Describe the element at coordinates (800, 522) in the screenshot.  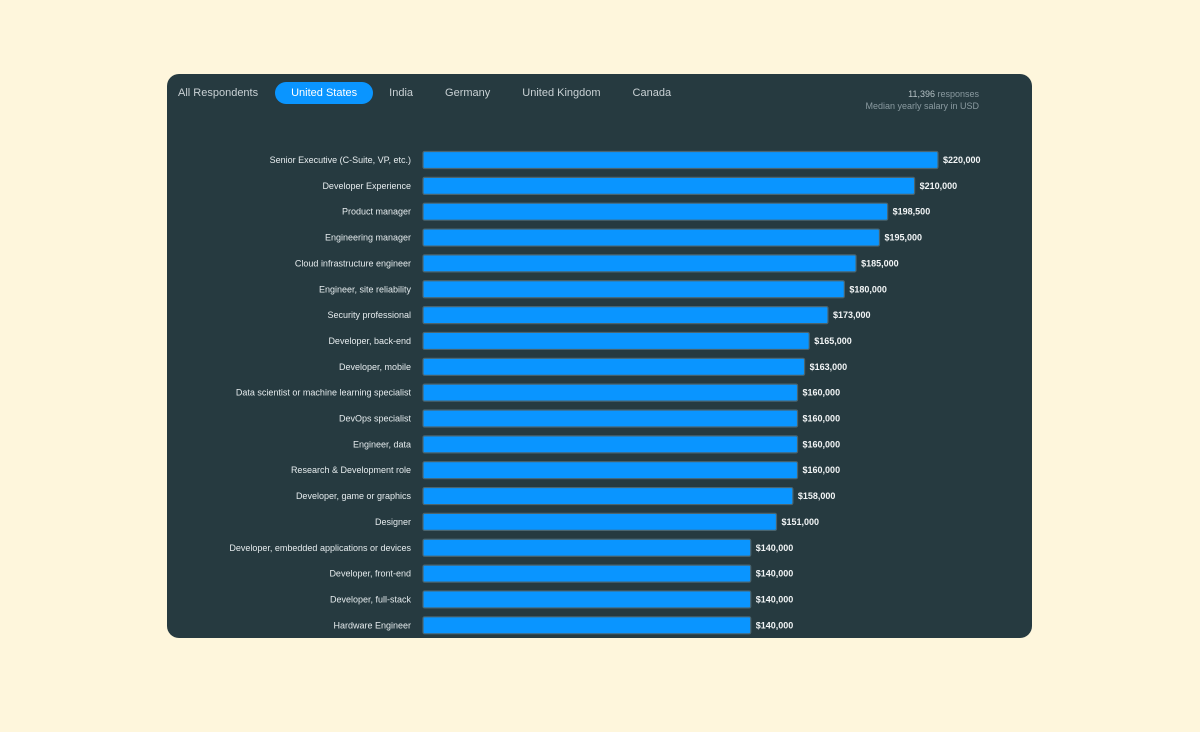
I see `value-label: $151,000` at that location.